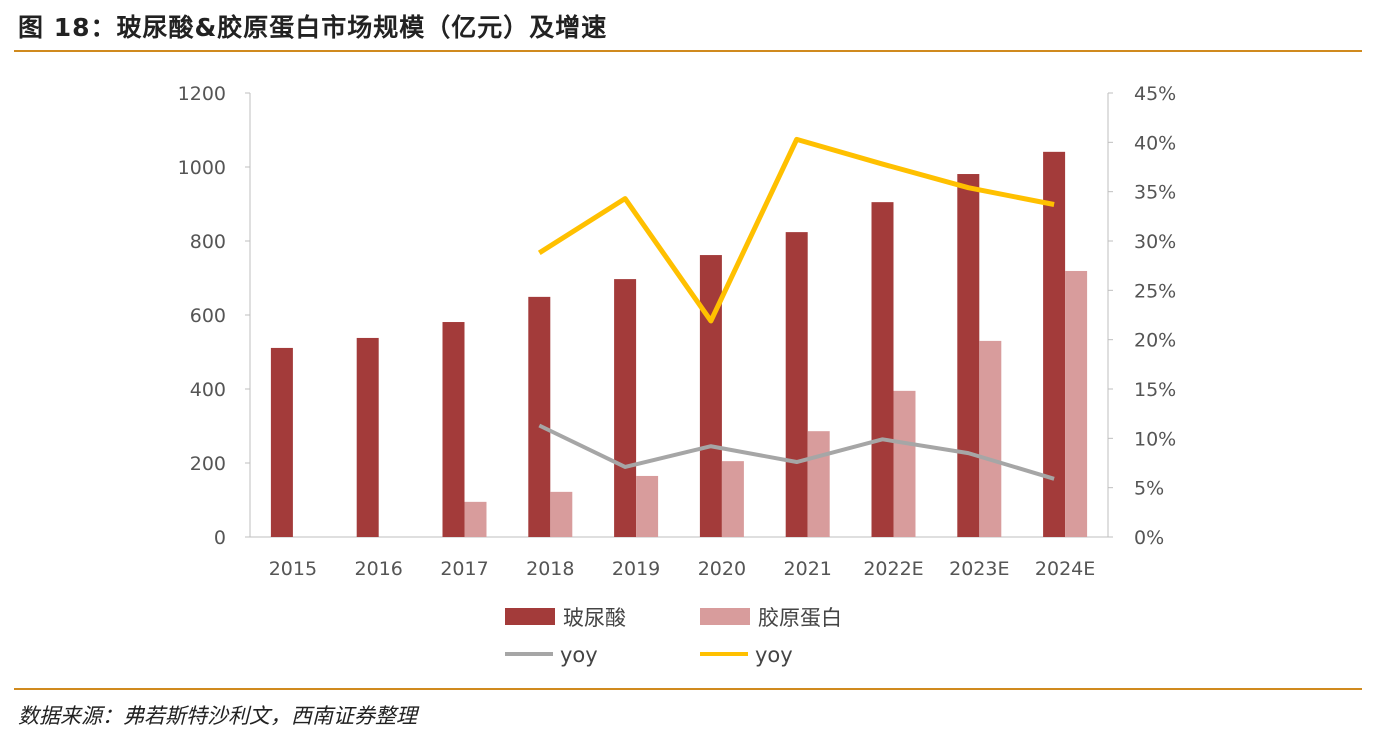  Describe the element at coordinates (1155, 143) in the screenshot. I see `y2-tick-label: 40%` at that location.